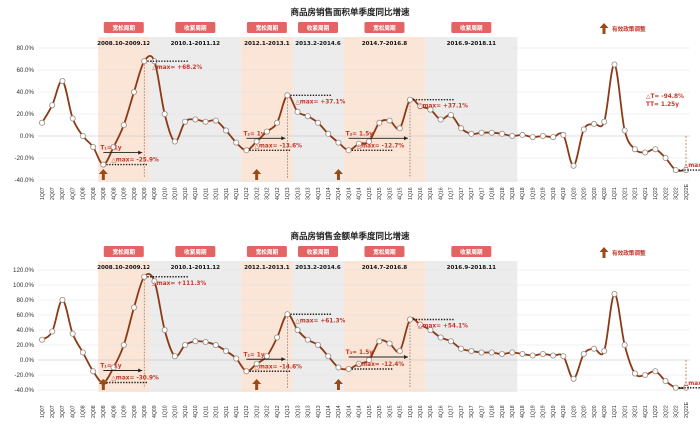 The image size is (700, 447). What do you see at coordinates (625, 193) in the screenshot?
I see `x-tick-label: 2Q21` at bounding box center [625, 193].